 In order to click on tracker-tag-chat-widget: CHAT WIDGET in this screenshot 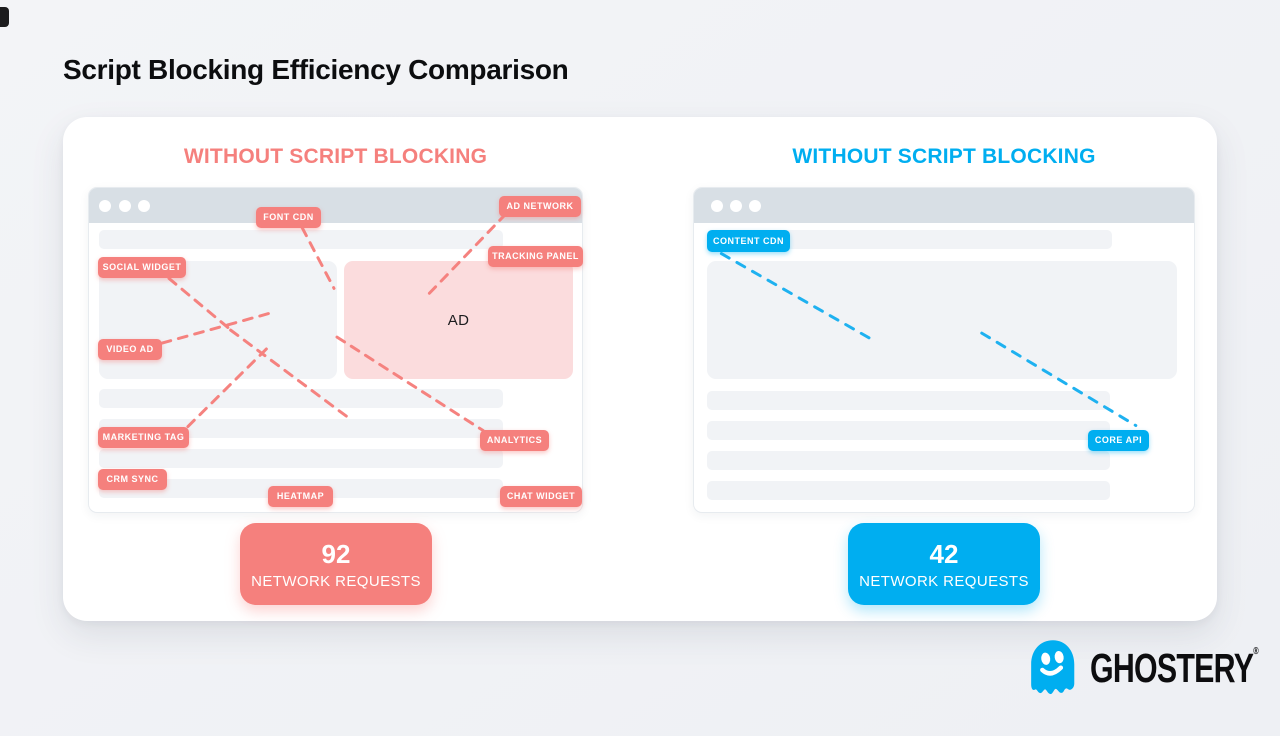, I will do `click(541, 496)`.